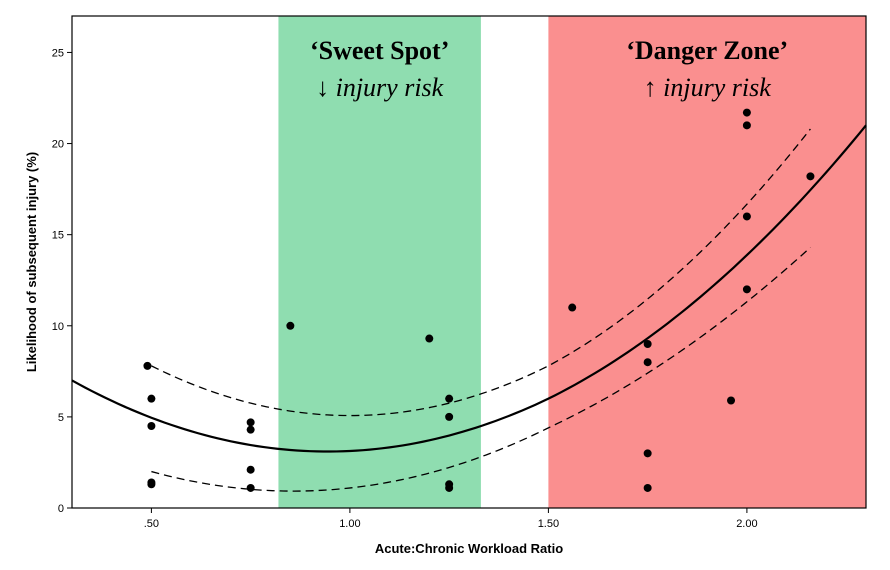 This screenshot has width=890, height=570. I want to click on x-tick-label: 1.00, so click(349, 524).